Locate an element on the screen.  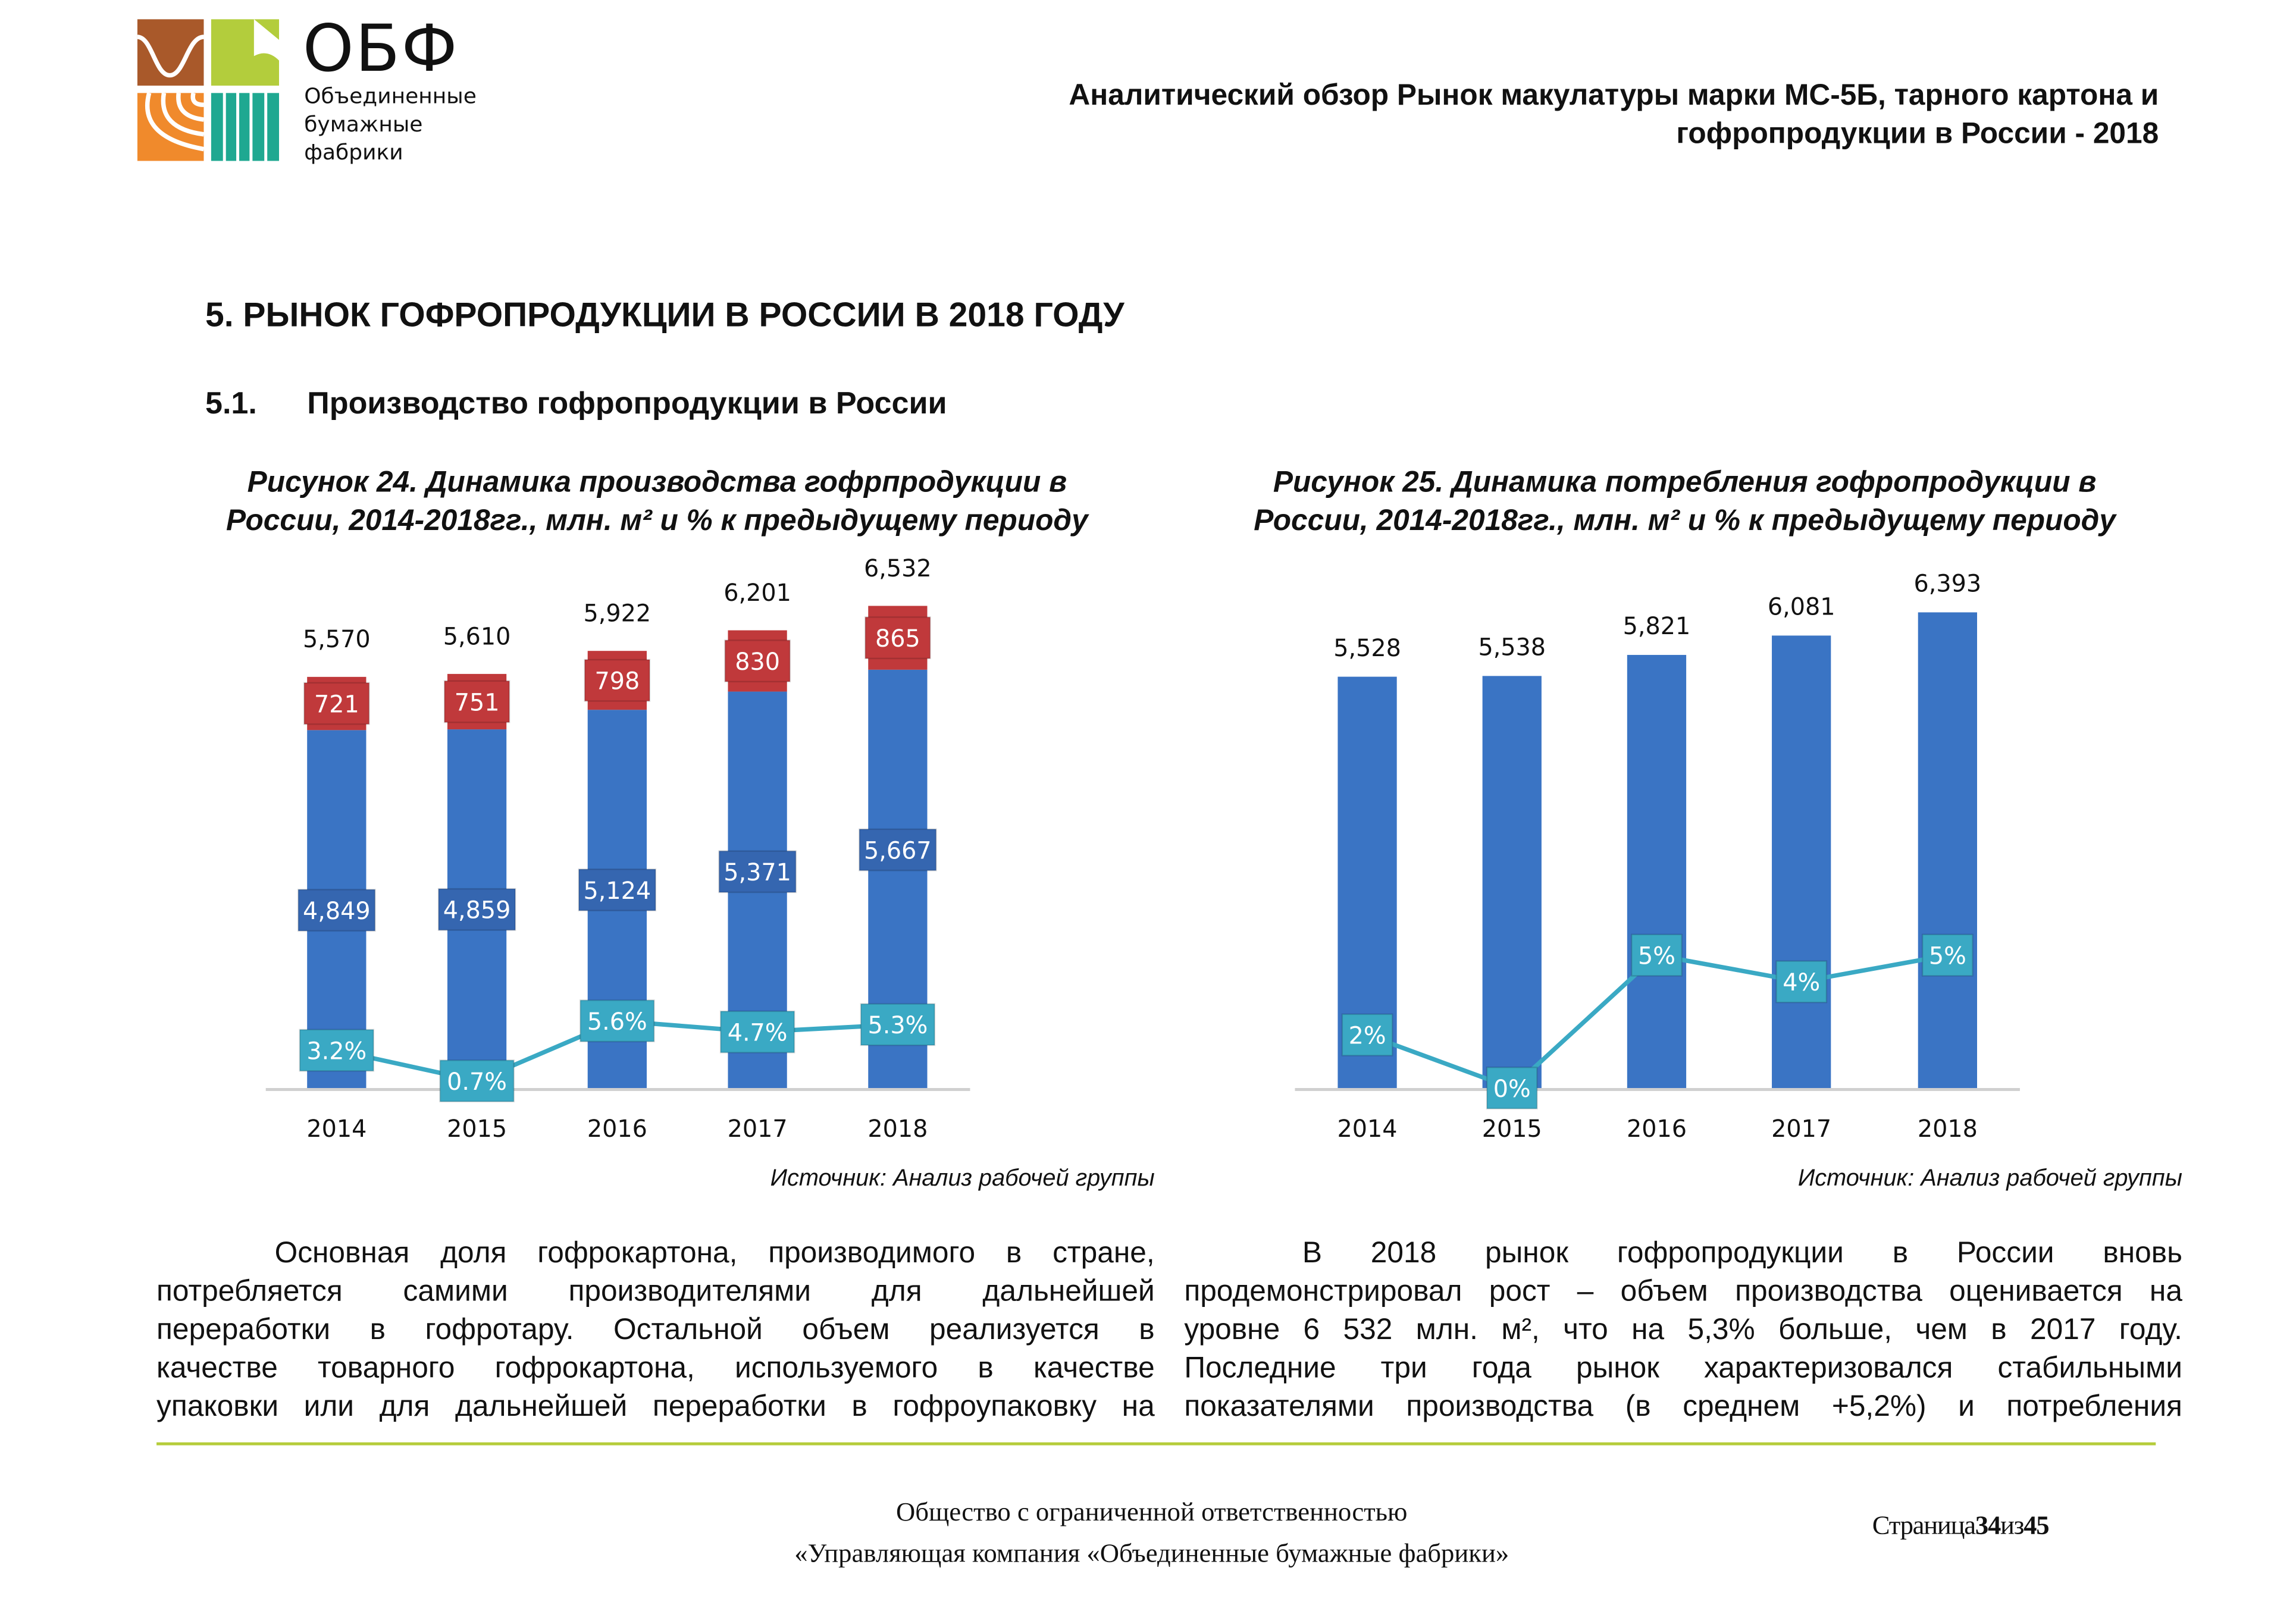
logo-name: ОБФ is located at coordinates (380, 49).